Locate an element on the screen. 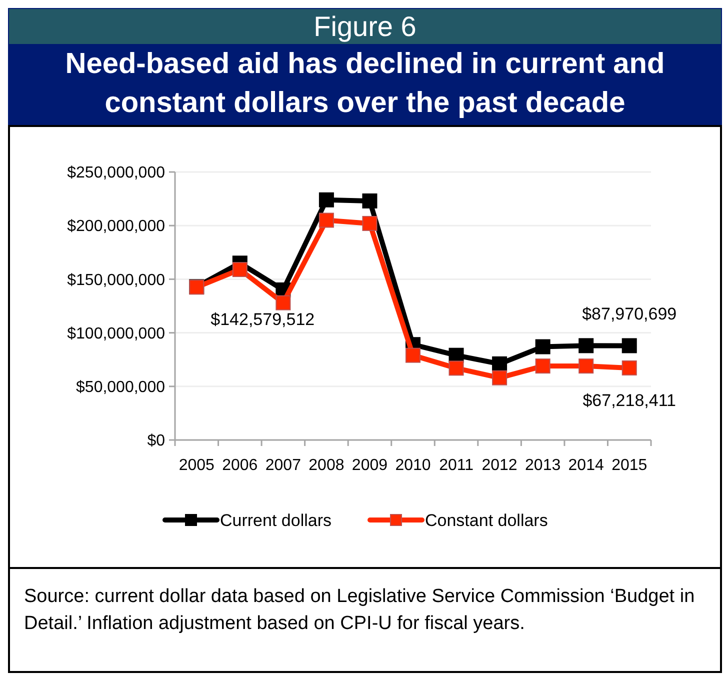 The height and width of the screenshot is (684, 726). x-tick-label: 2011 is located at coordinates (456, 465).